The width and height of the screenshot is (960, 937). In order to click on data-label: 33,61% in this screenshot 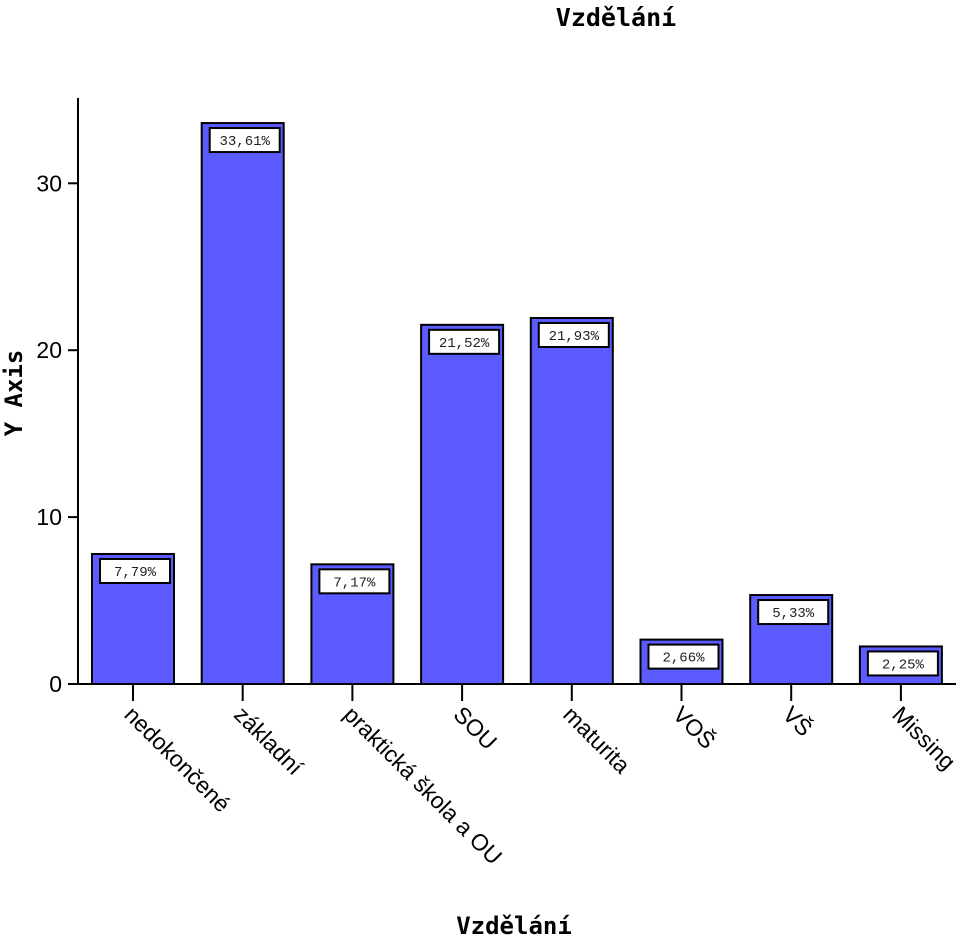, I will do `click(244, 142)`.